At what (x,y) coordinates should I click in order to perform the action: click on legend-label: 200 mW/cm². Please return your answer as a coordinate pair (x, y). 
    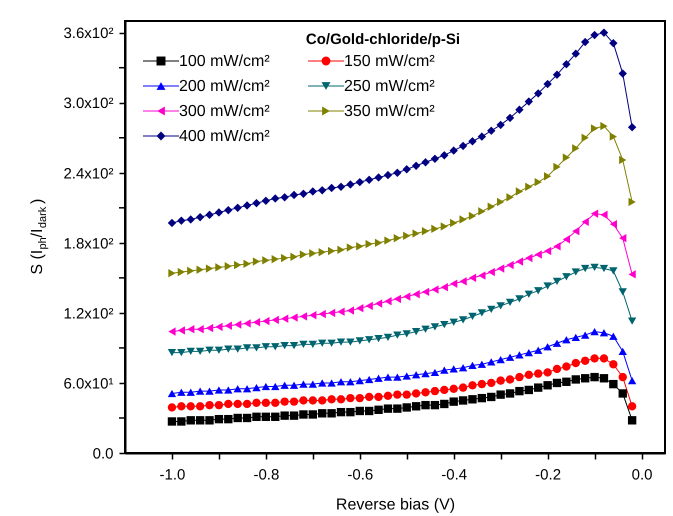
    Looking at the image, I should click on (224, 86).